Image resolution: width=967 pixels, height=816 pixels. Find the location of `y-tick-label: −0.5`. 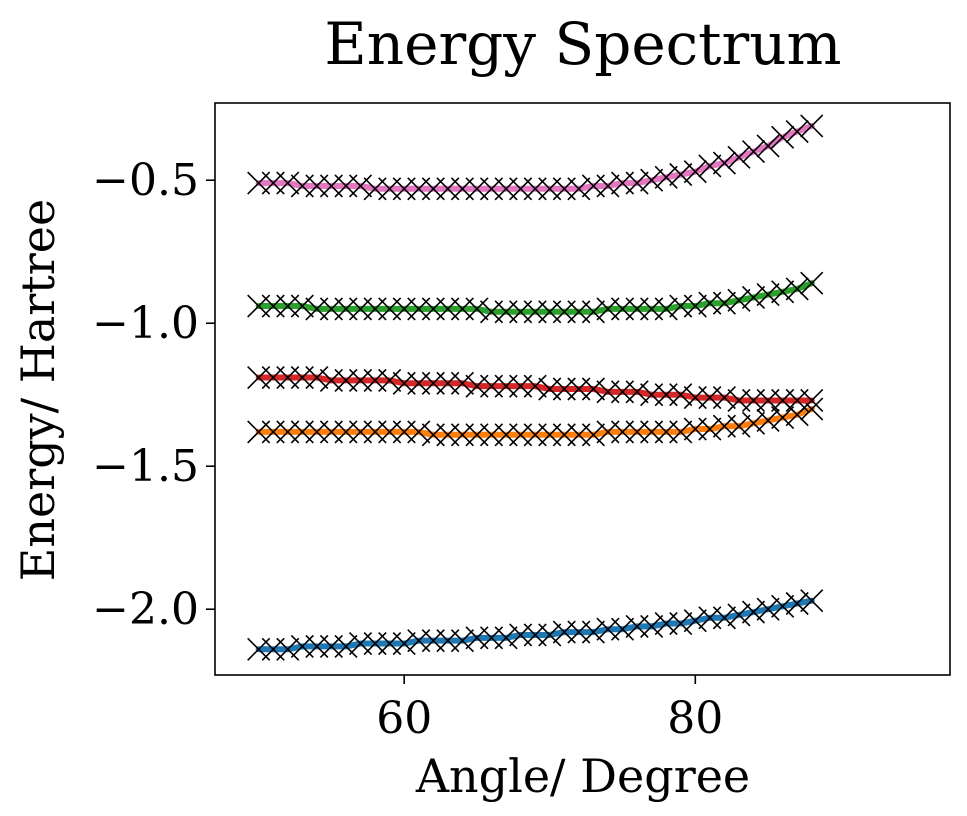

y-tick-label: −0.5 is located at coordinates (145, 180).